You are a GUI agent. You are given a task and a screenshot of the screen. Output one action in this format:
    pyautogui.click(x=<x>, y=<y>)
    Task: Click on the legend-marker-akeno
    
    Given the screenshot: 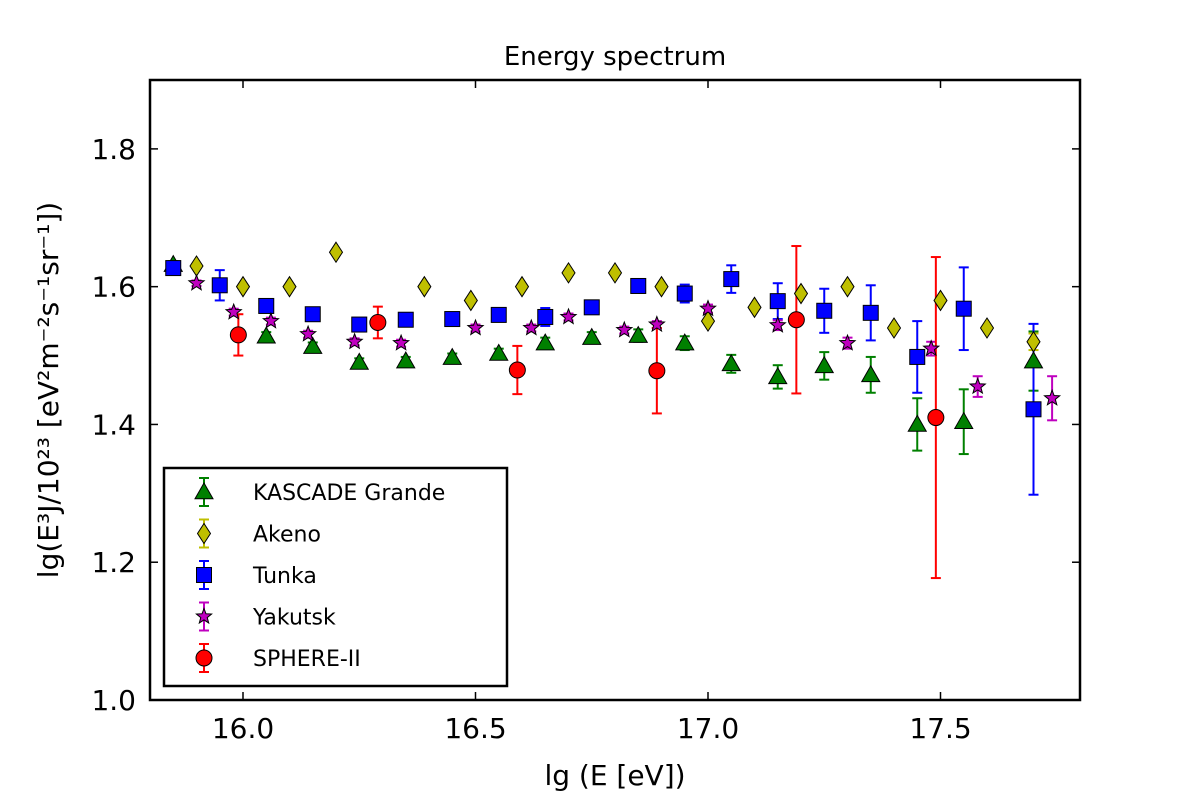 What is the action you would take?
    pyautogui.click(x=204, y=533)
    